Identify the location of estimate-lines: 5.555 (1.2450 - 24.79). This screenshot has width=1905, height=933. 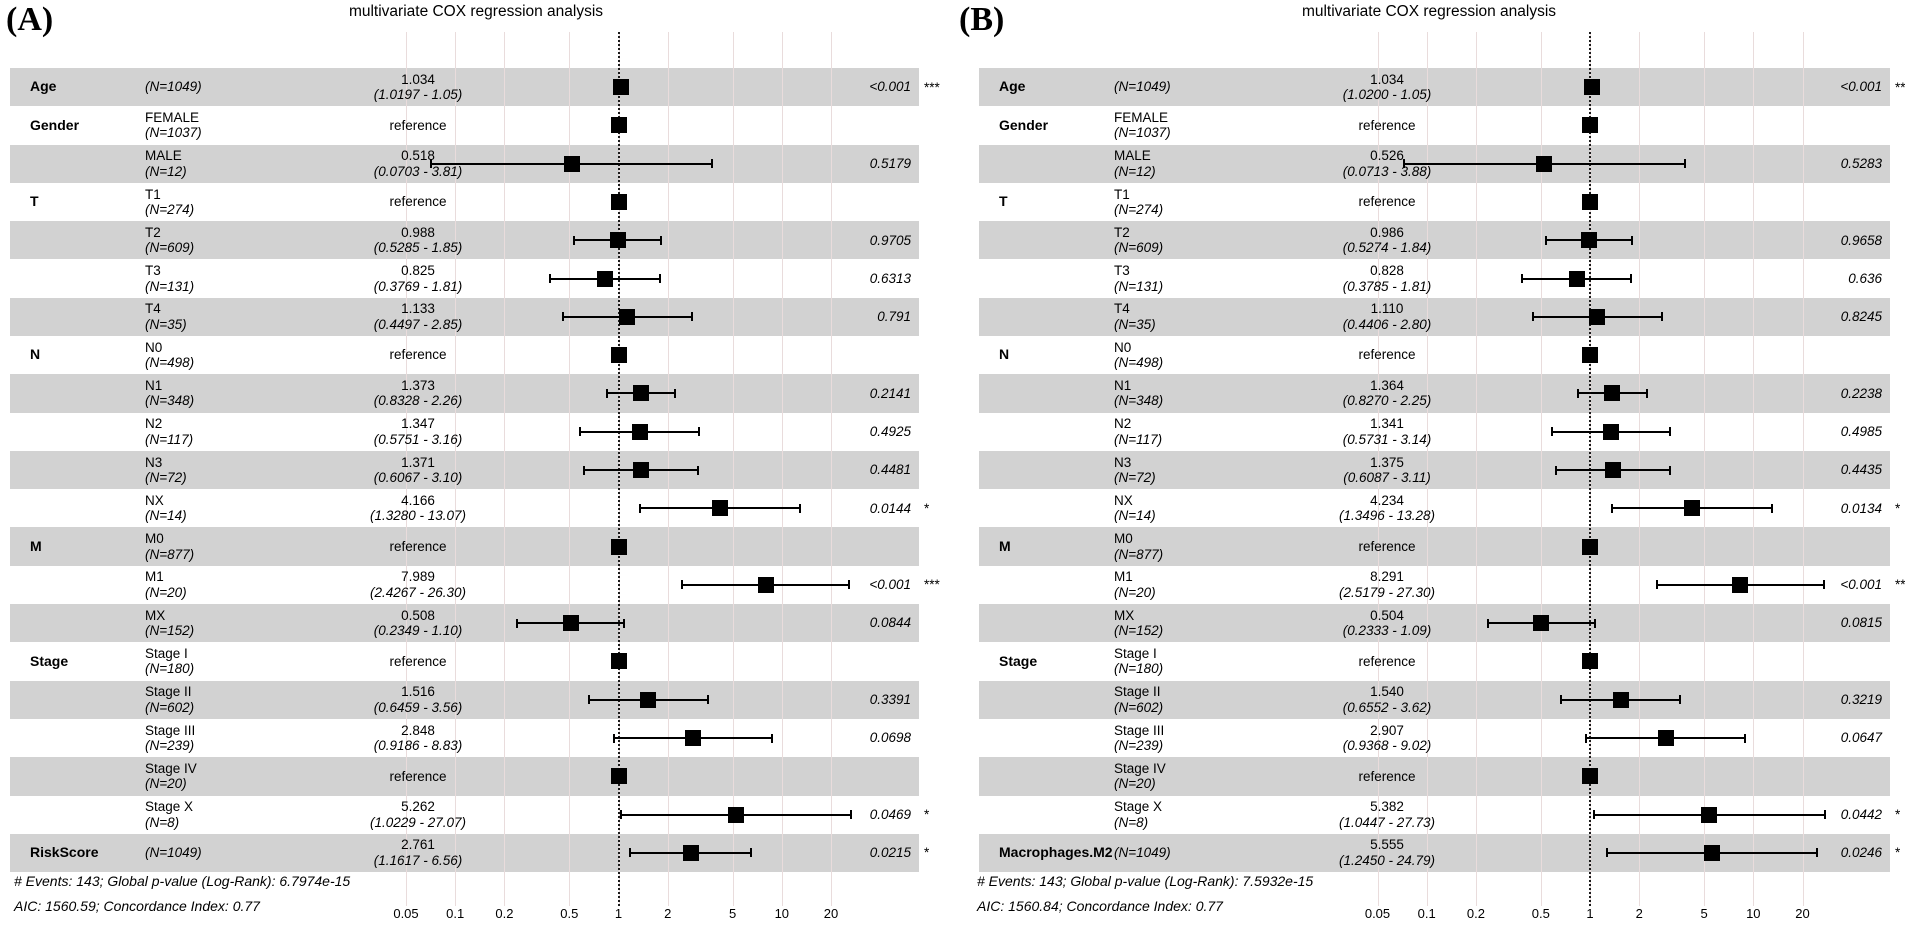
(1387, 852).